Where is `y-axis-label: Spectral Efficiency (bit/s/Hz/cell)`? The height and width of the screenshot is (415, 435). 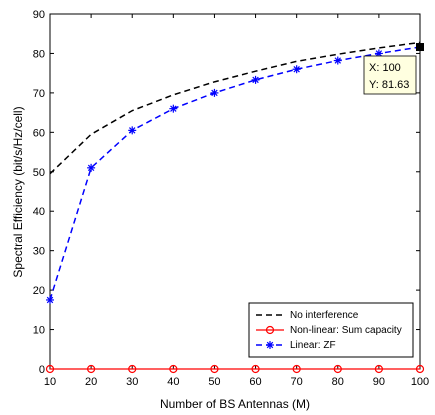 y-axis-label: Spectral Efficiency (bit/s/Hz/cell) is located at coordinates (18, 191).